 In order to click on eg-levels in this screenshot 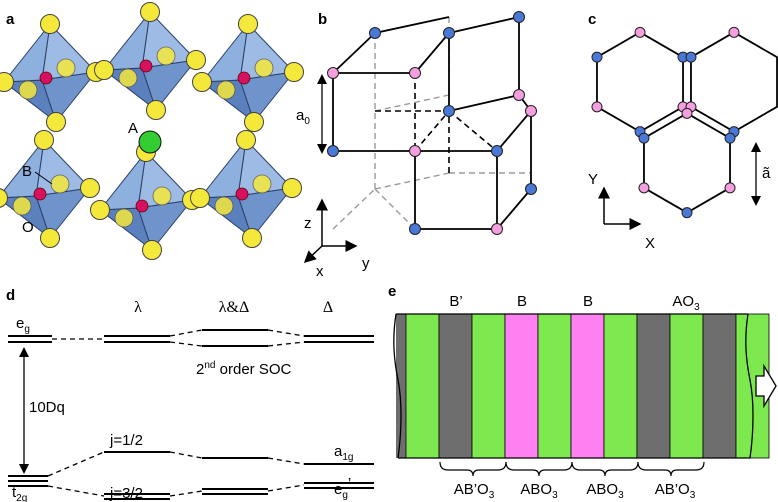, I will do `click(191, 338)`.